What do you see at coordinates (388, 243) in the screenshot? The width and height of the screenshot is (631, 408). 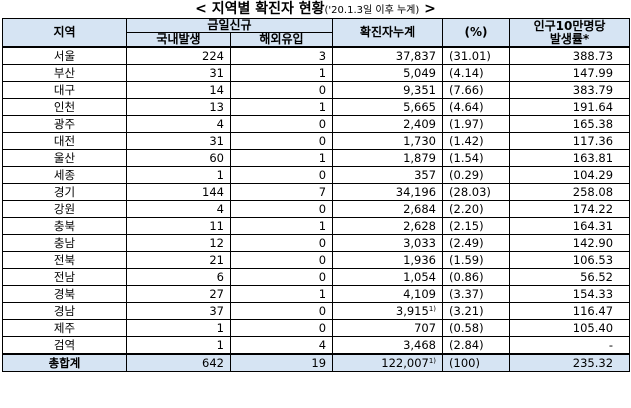 I see `row-cumulative: 3,033` at bounding box center [388, 243].